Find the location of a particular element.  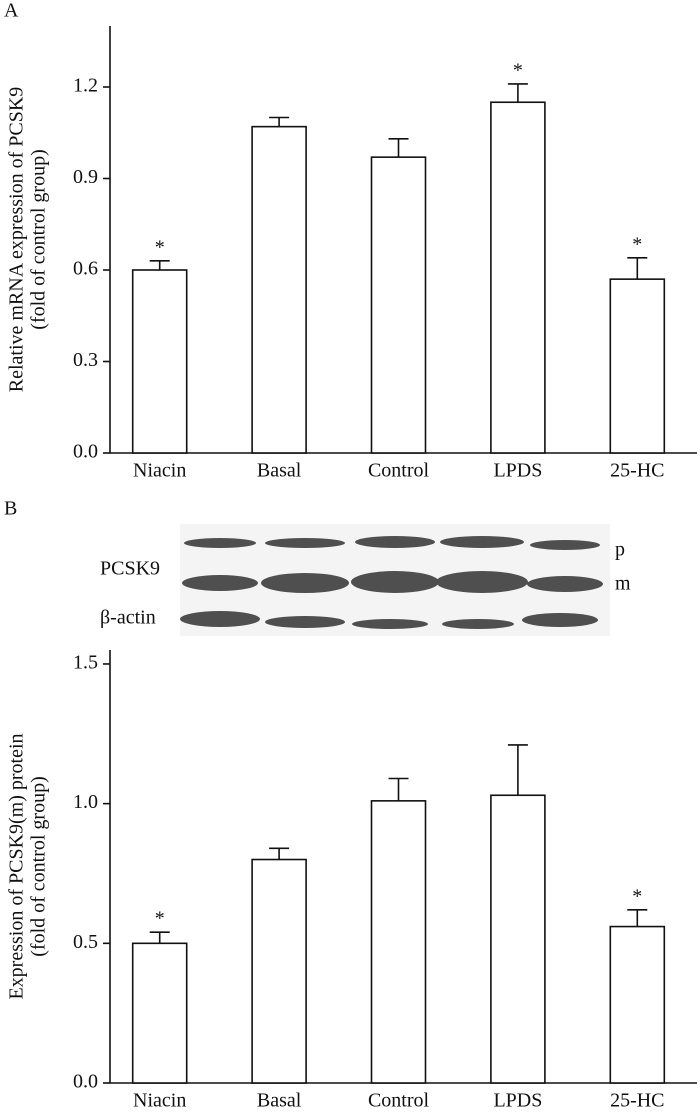

blot-bands is located at coordinates (391, 582).